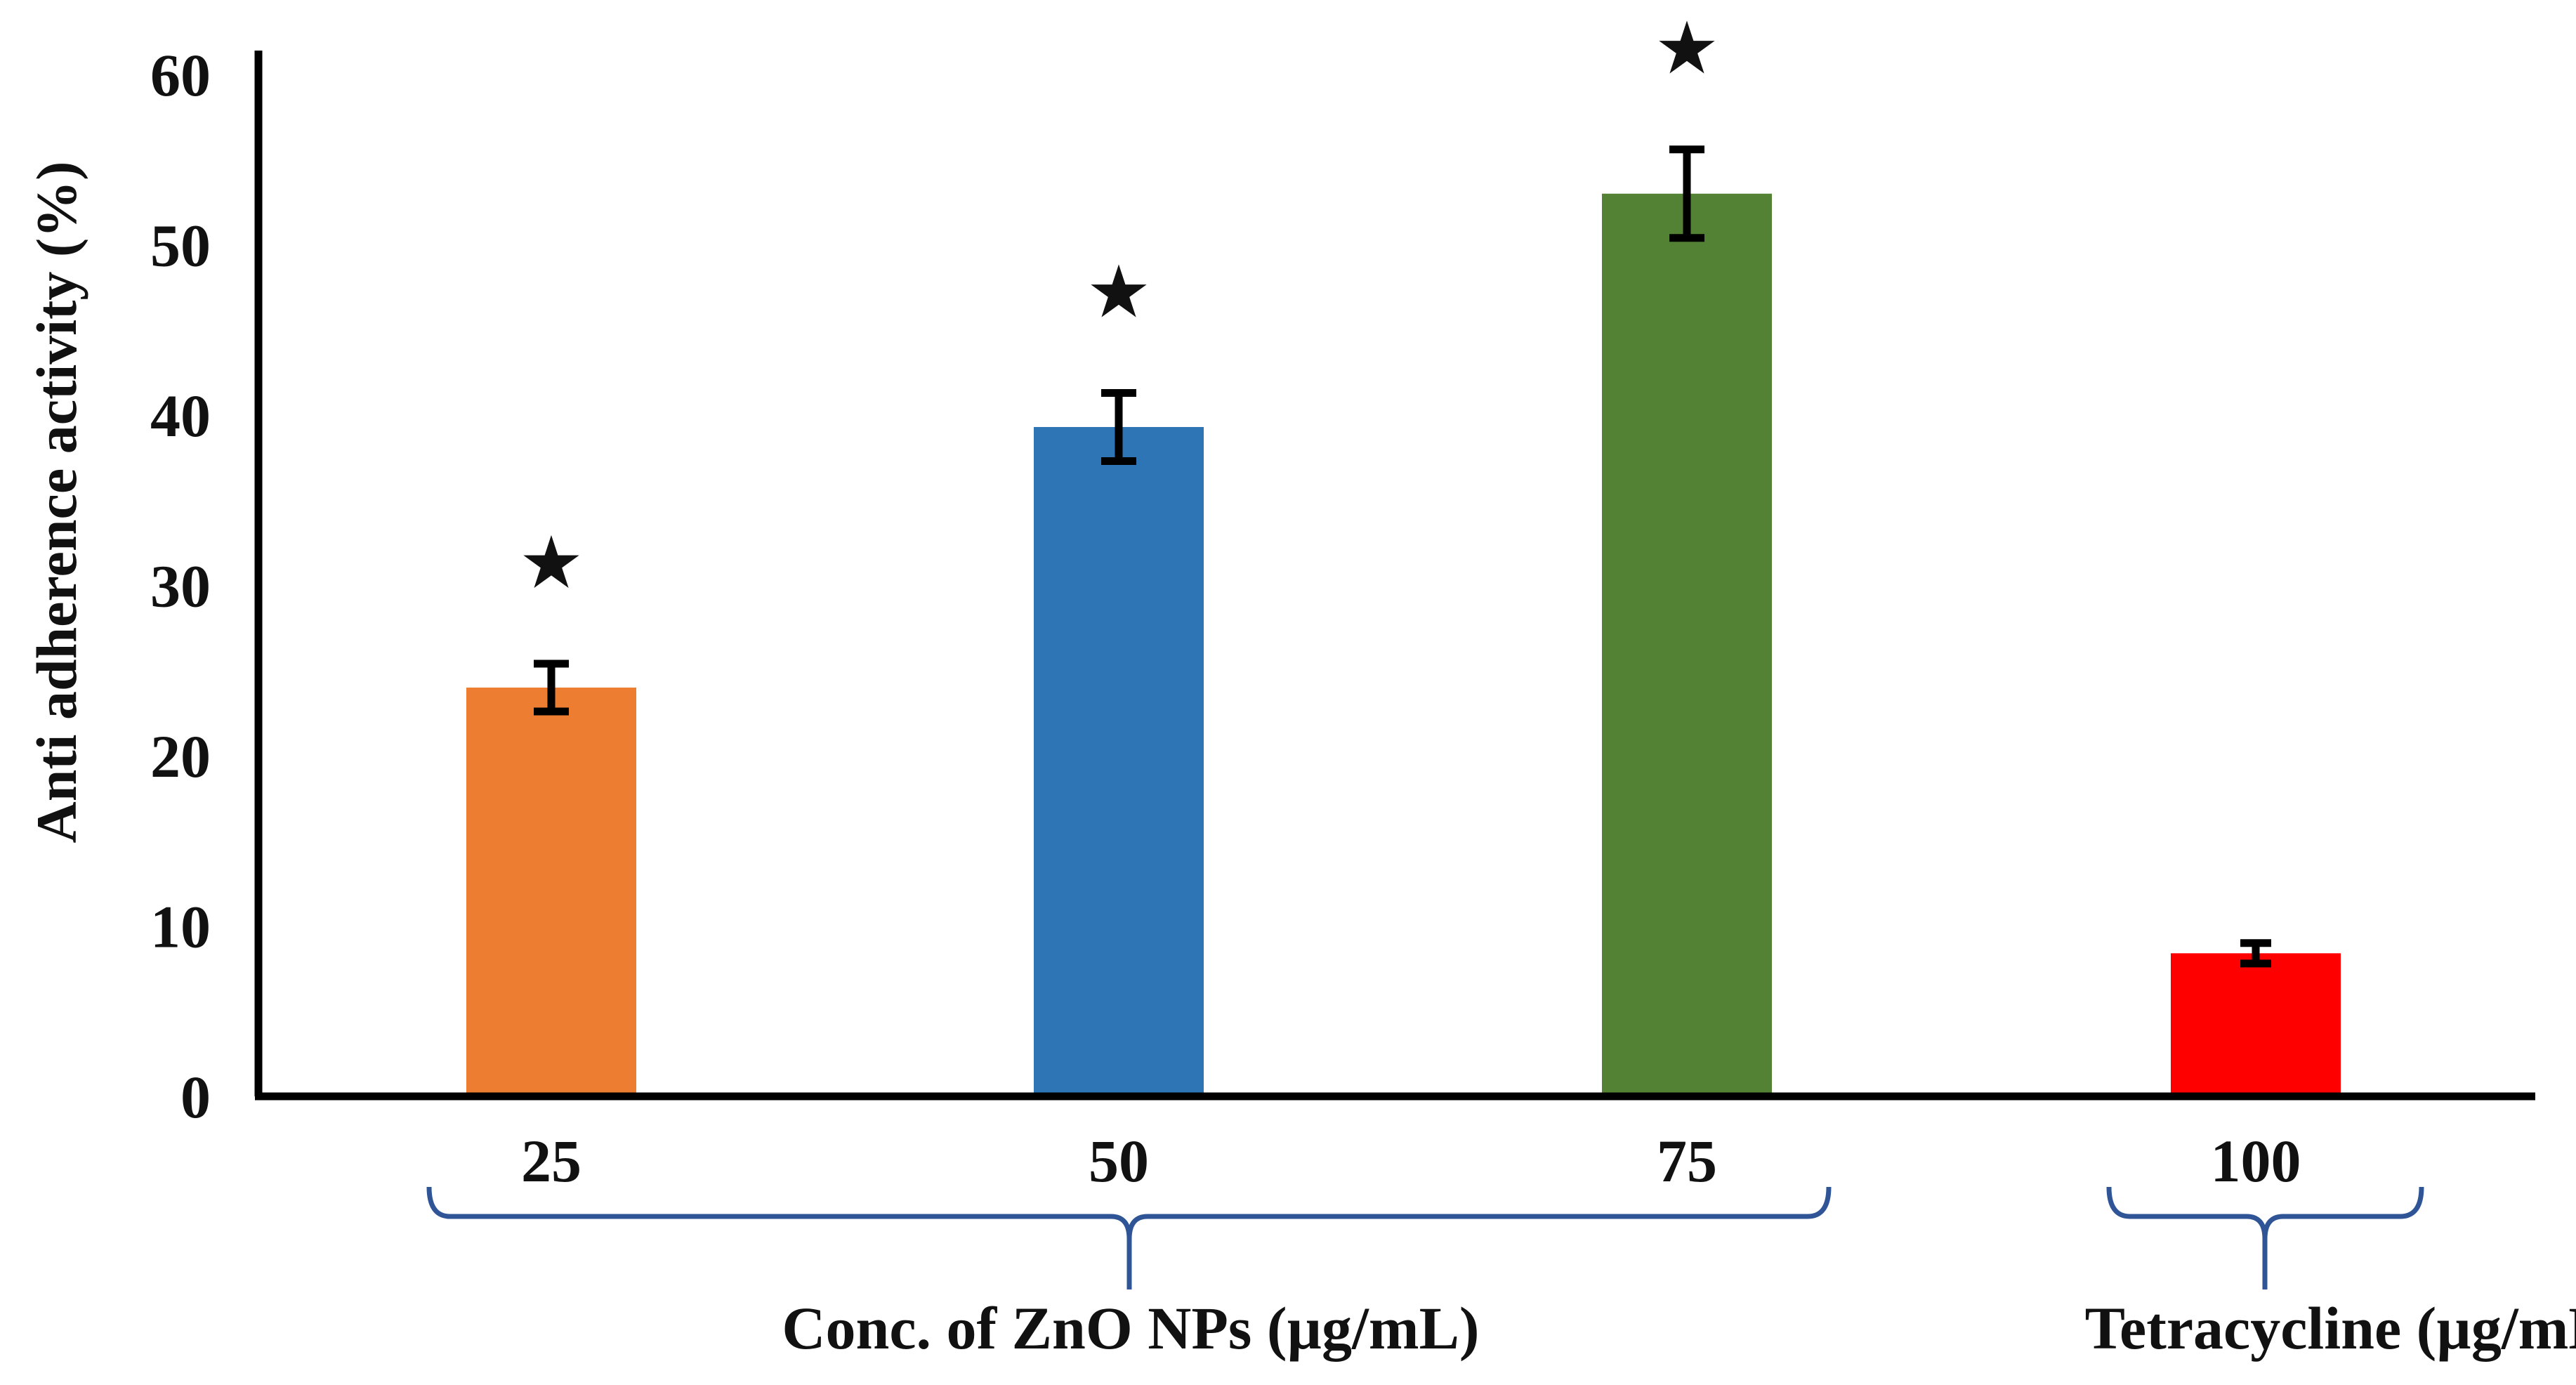  I want to click on y-axis-ticks: 0 10 20 30 40 50 60, so click(180, 586).